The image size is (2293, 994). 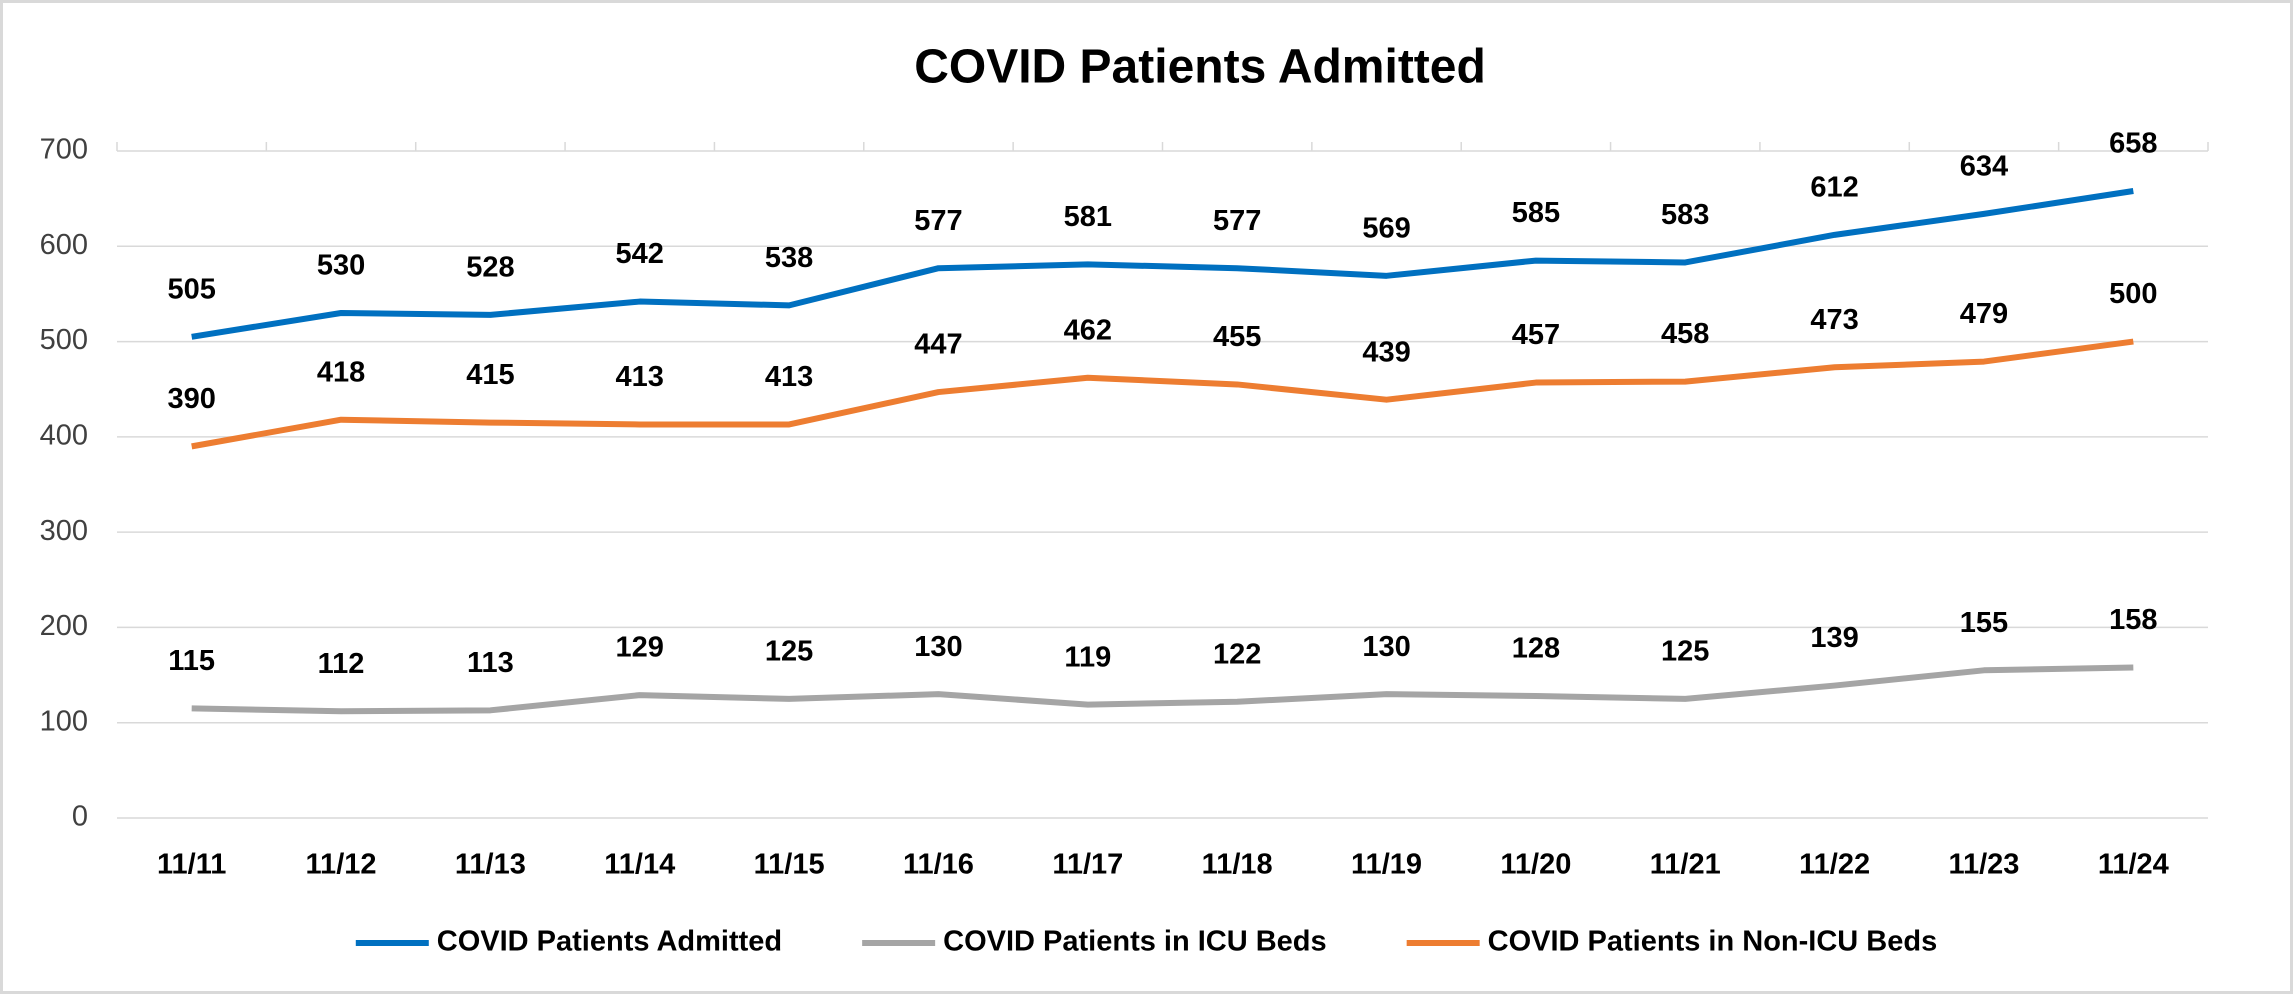 I want to click on data-label: 112, so click(x=341, y=664).